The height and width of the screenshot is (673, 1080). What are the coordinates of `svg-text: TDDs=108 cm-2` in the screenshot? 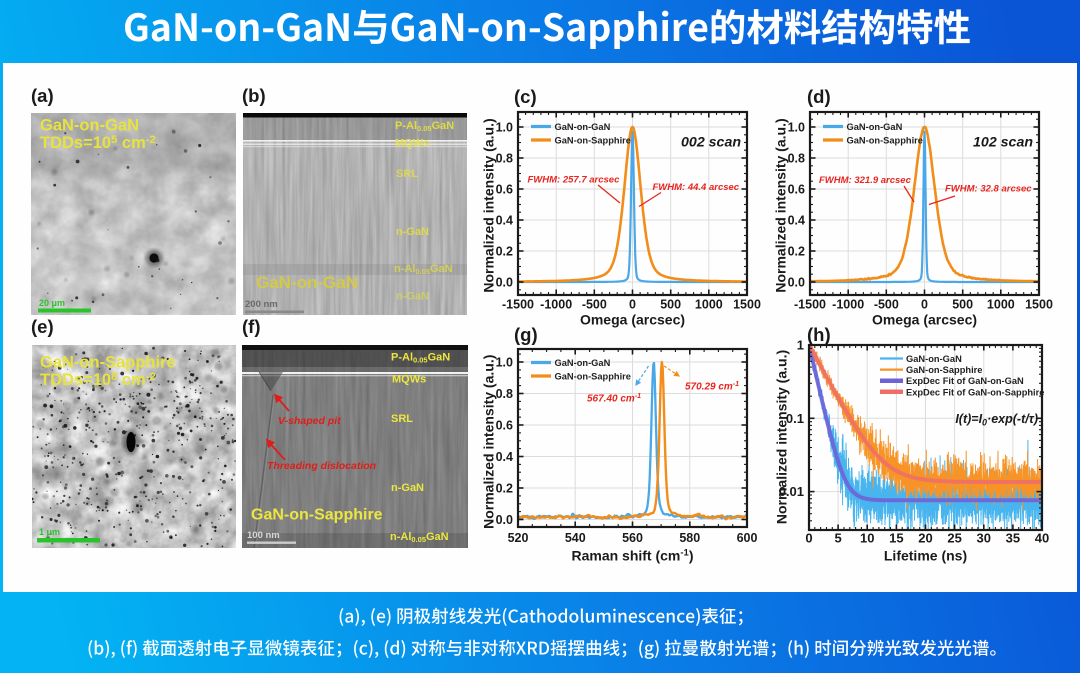 It's located at (98, 380).